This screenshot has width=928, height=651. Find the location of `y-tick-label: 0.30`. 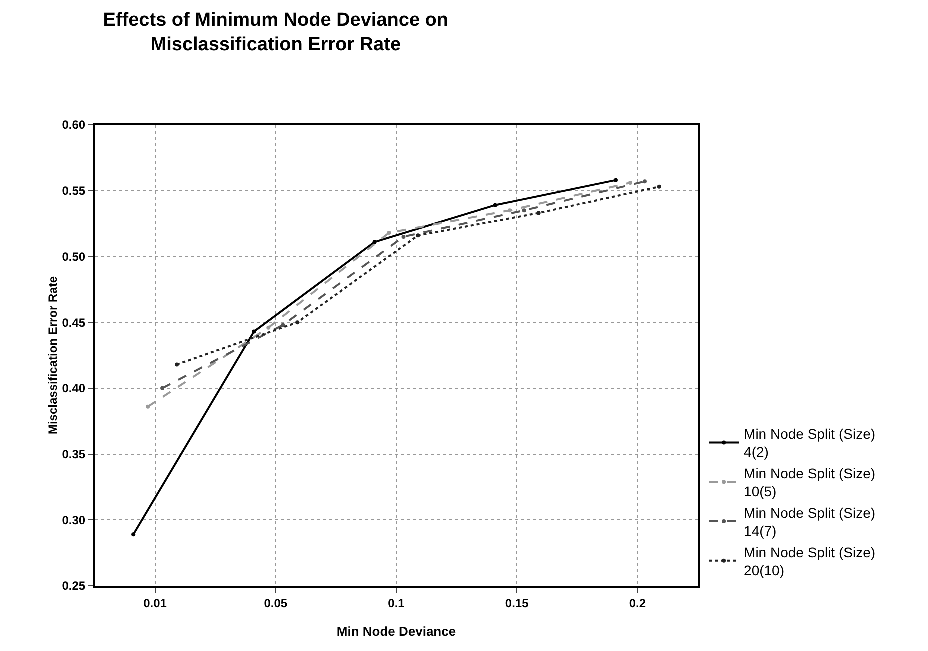

y-tick-label: 0.30 is located at coordinates (74, 520).